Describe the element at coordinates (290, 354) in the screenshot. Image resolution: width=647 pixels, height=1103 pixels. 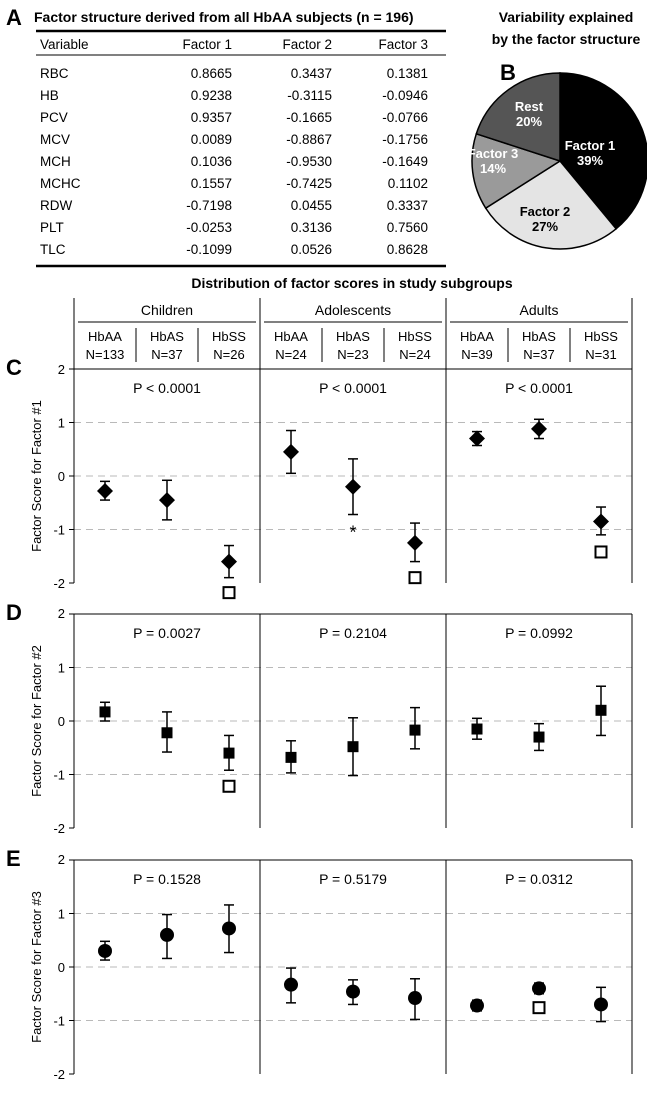
I see `subgroup-n: N=24` at that location.